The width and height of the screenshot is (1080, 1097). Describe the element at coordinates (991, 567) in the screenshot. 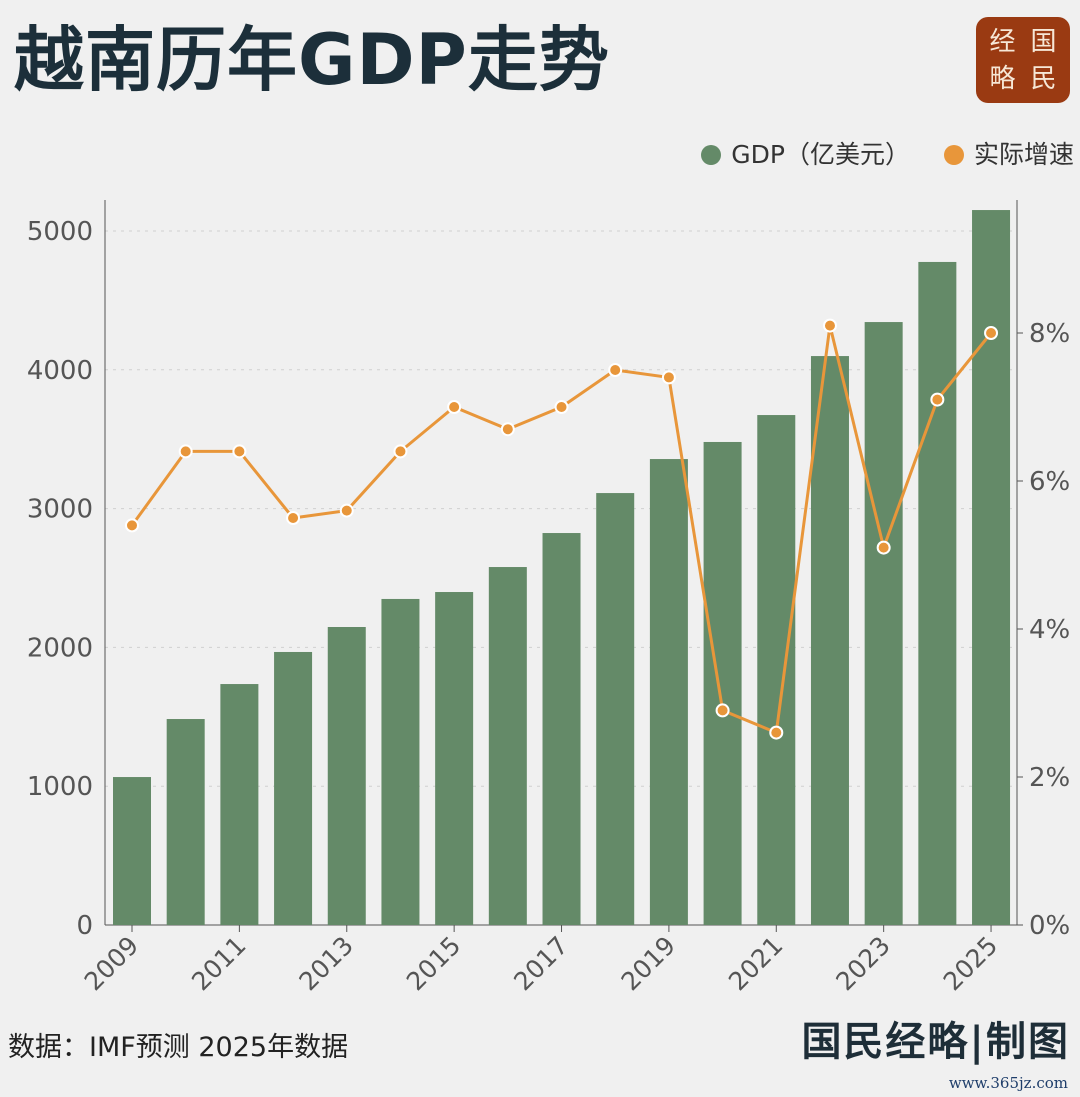

I see `gdp-bar-2025` at that location.